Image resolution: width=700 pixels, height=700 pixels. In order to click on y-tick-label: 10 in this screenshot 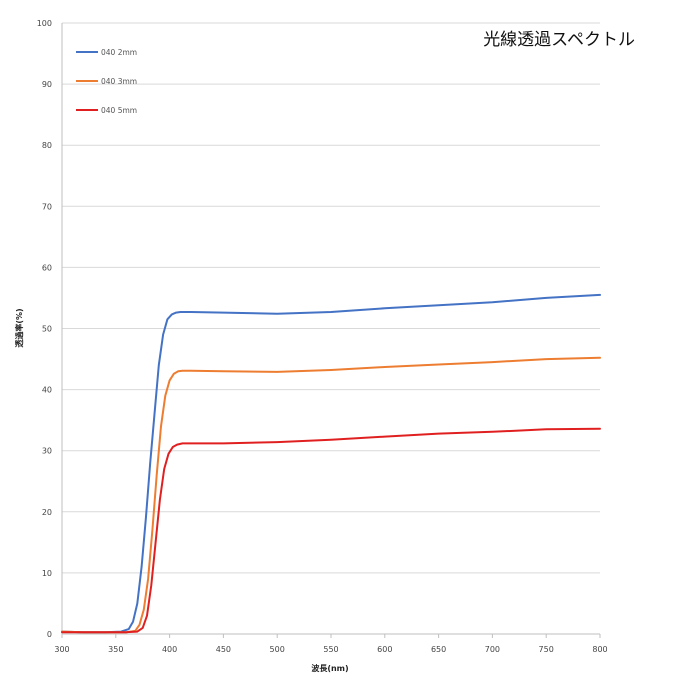, I will do `click(47, 573)`.